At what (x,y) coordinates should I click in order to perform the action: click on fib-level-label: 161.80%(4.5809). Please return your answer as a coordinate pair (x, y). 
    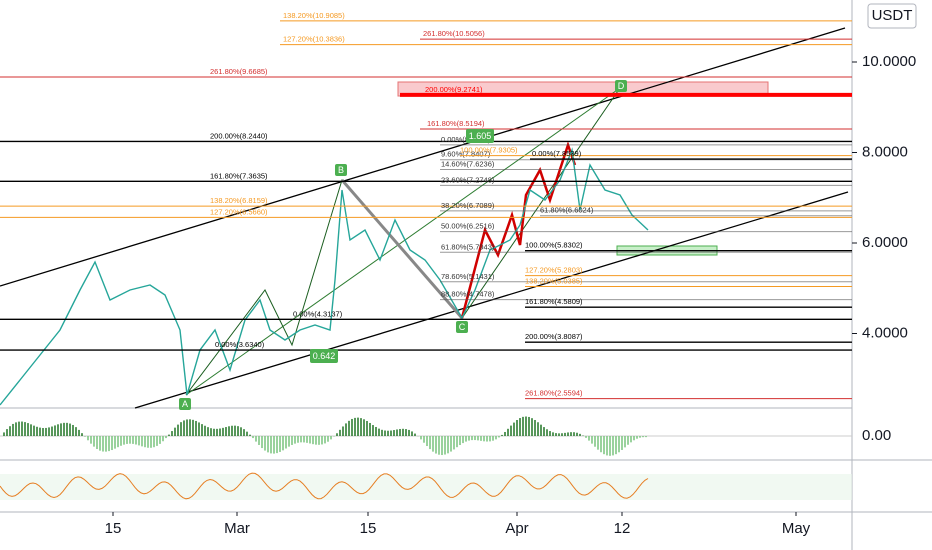
    Looking at the image, I should click on (554, 301).